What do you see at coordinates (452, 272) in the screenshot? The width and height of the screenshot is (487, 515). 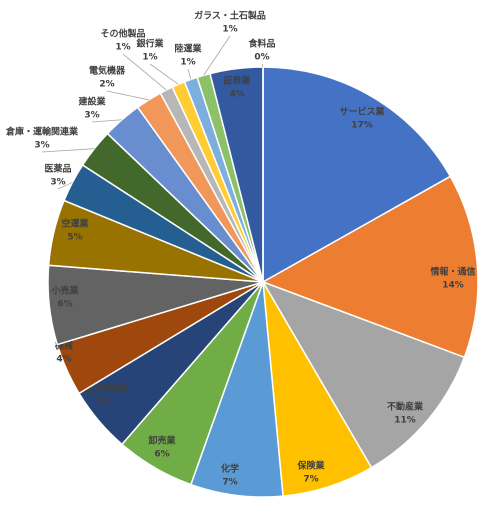 I see `slice-label: 情報・通信` at bounding box center [452, 272].